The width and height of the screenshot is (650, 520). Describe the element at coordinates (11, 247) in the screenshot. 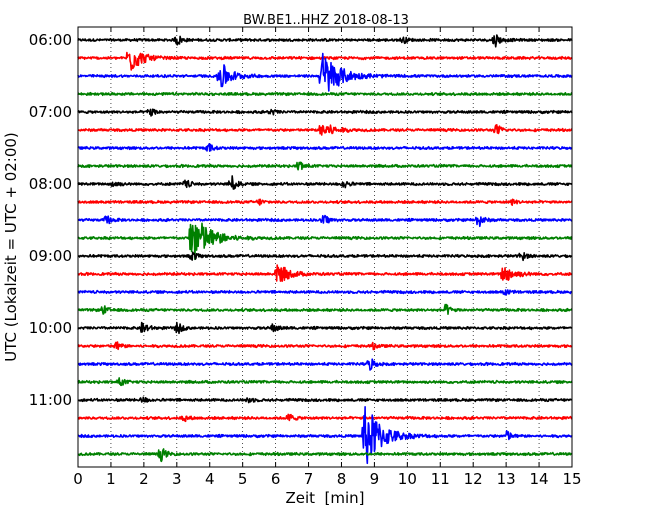

I see `y-axis-label: UTC (Lokalzeit = UTC + 02:00)` at that location.